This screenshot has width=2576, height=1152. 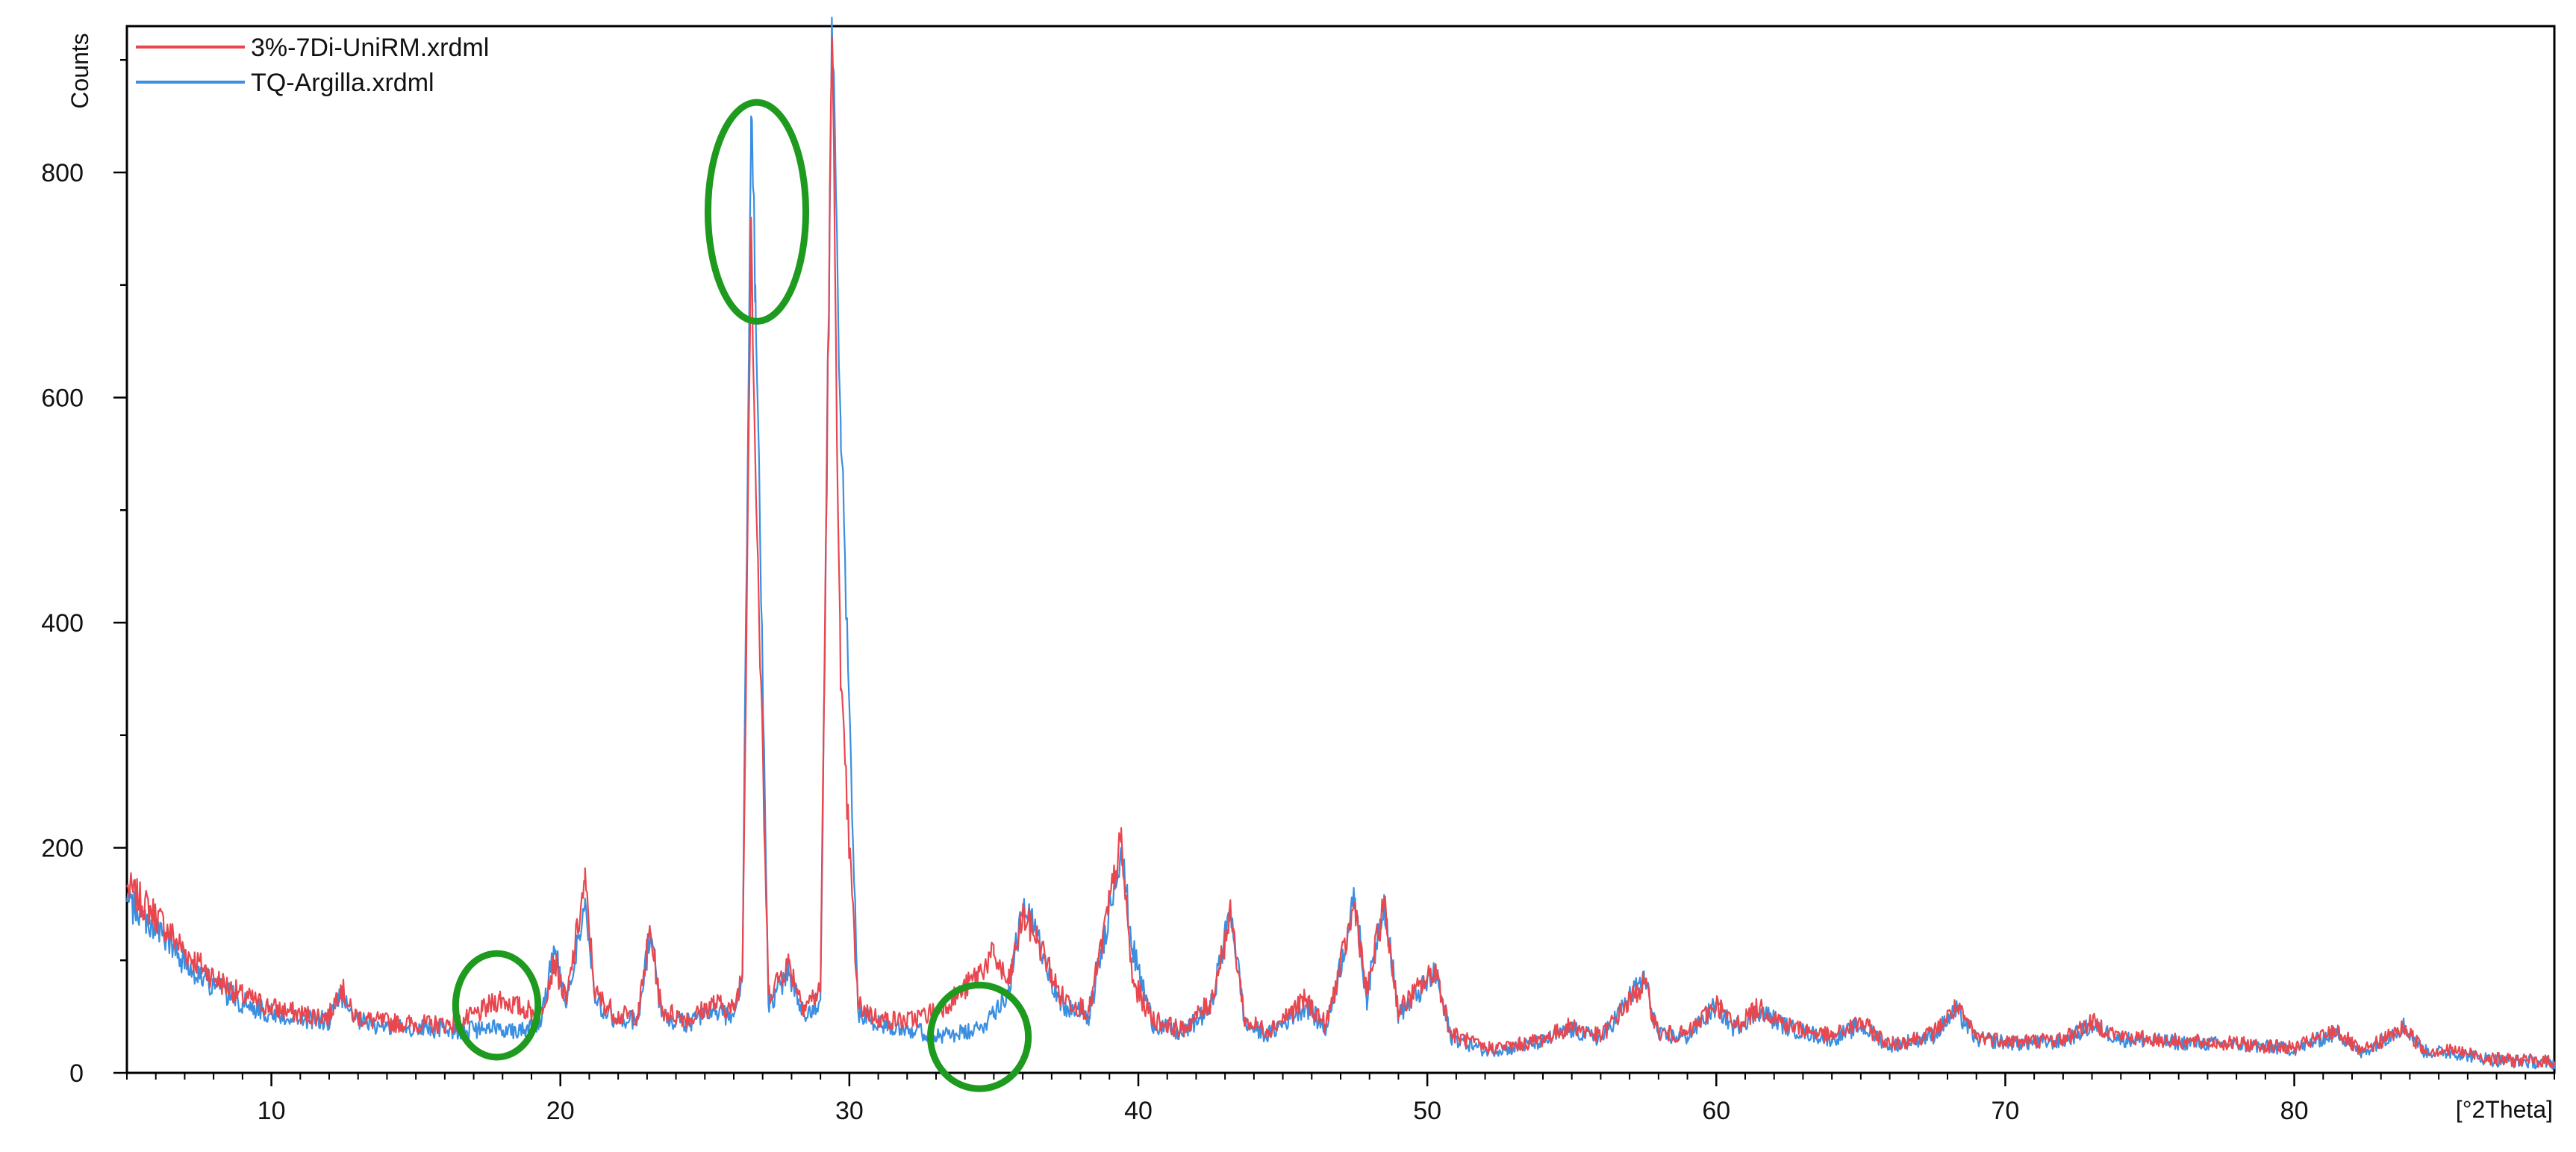 I want to click on x-tick-label: 40, so click(x=1138, y=1111).